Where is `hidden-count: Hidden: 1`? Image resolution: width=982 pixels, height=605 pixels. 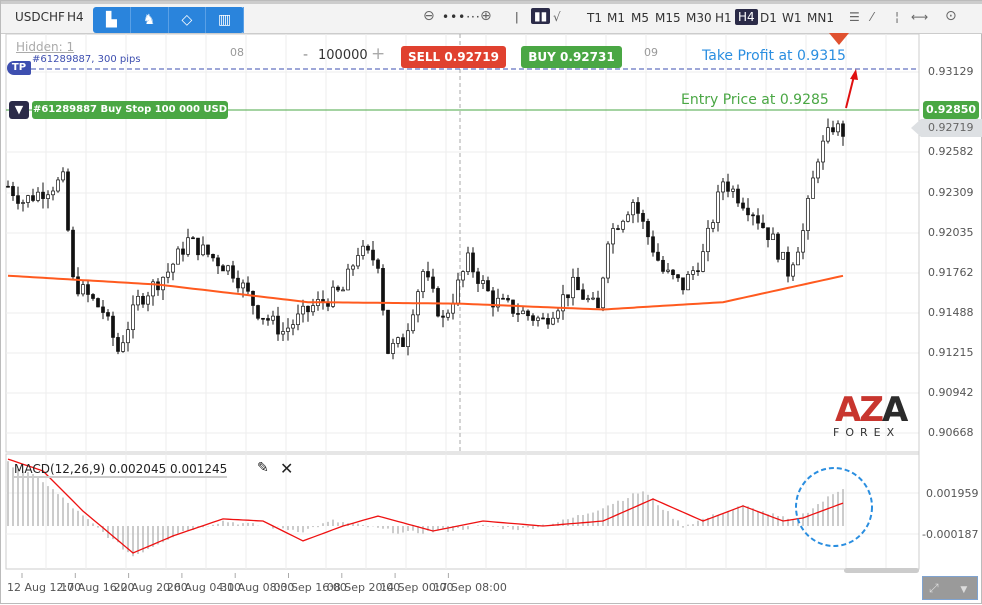
hidden-count: Hidden: 1 is located at coordinates (45, 47).